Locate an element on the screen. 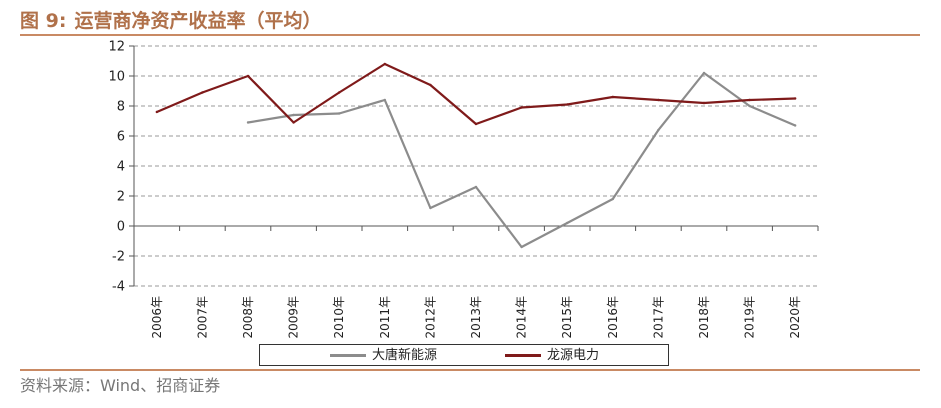 The height and width of the screenshot is (408, 941). legend-swatch-datang is located at coordinates (348, 355).